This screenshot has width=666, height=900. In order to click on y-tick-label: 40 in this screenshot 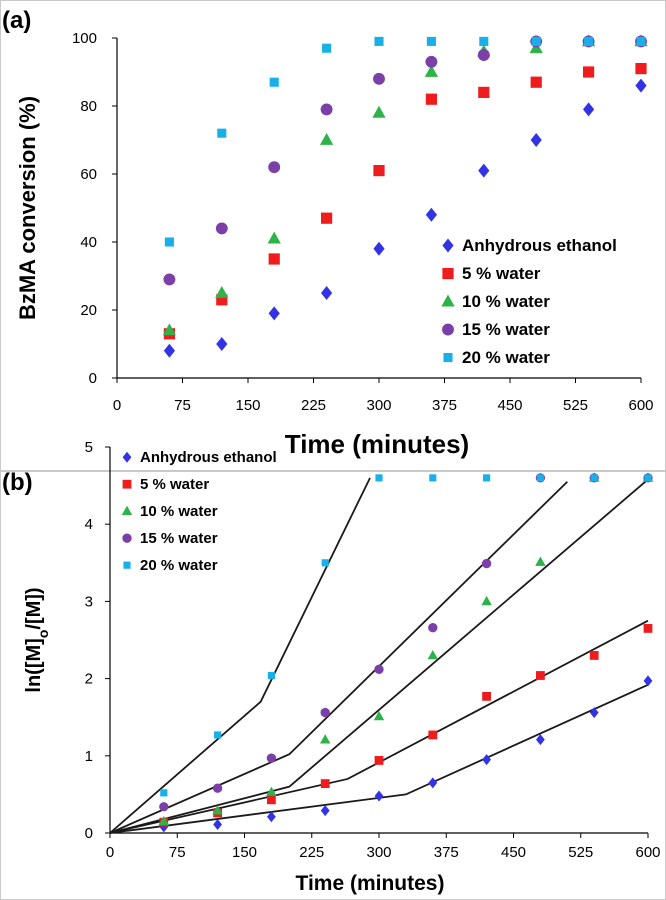, I will do `click(88, 242)`.